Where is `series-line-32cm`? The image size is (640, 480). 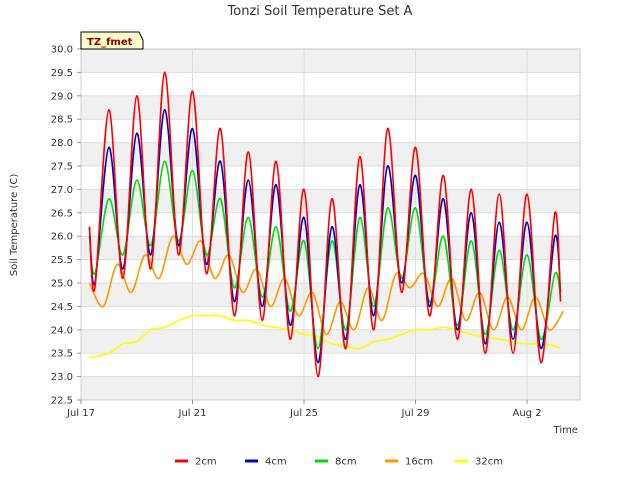 series-line-32cm is located at coordinates (325, 336).